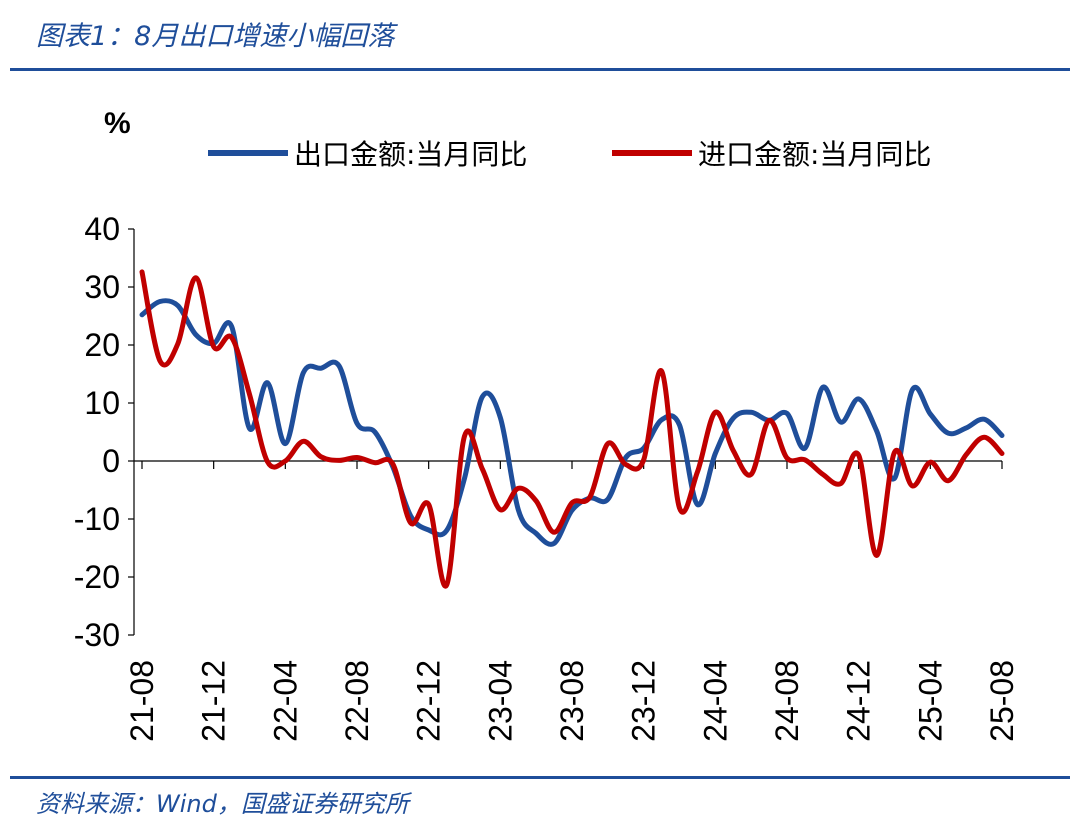  What do you see at coordinates (500, 701) in the screenshot?
I see `x-tick-label: 23-04` at bounding box center [500, 701].